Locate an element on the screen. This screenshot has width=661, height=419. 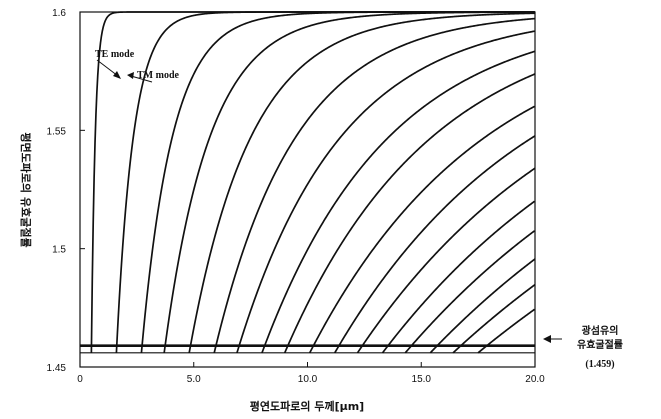
tm-mode-label: TM mode is located at coordinates (158, 75).